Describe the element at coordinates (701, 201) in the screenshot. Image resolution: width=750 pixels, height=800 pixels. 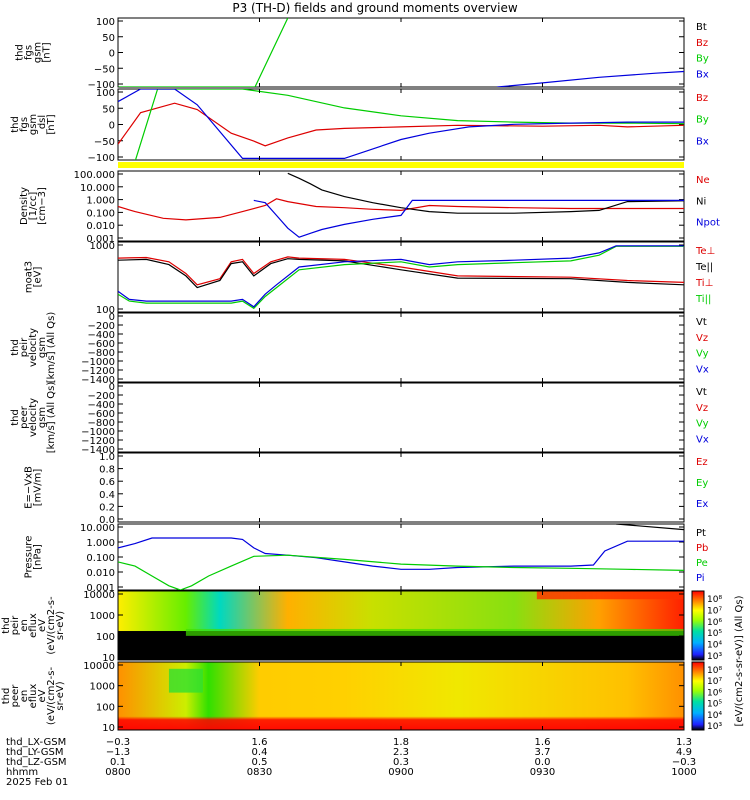
I see `legend-Ni: Ni` at that location.